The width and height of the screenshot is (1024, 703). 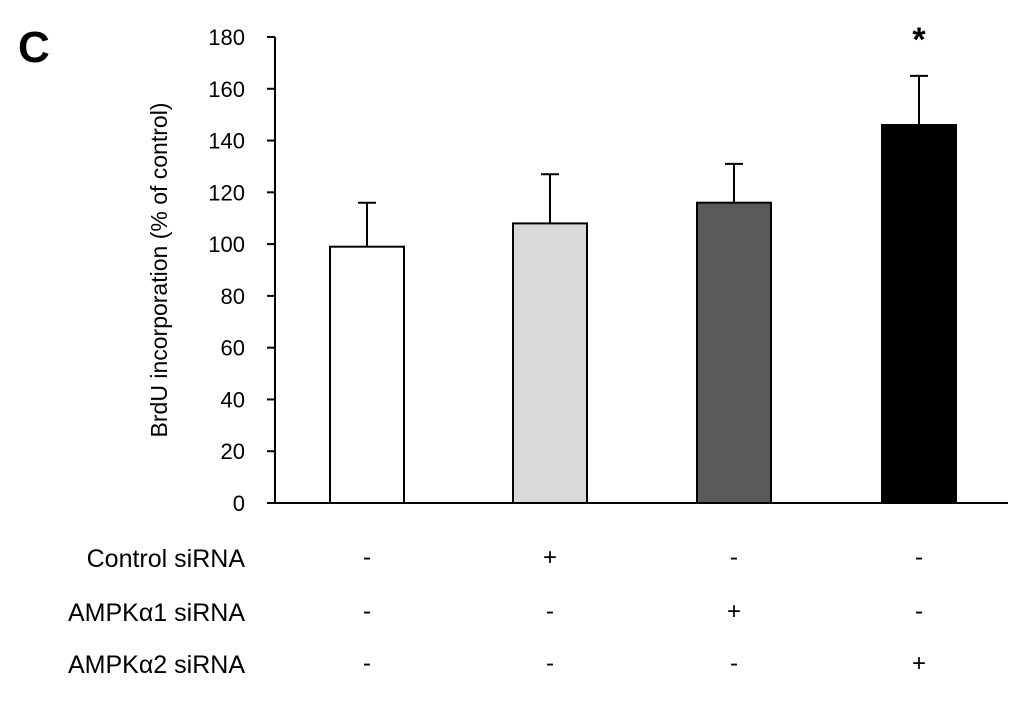 I want to click on y-axis-ticks: 0 20 40 60 80 100 120 140 160 180, so click(x=241, y=270).